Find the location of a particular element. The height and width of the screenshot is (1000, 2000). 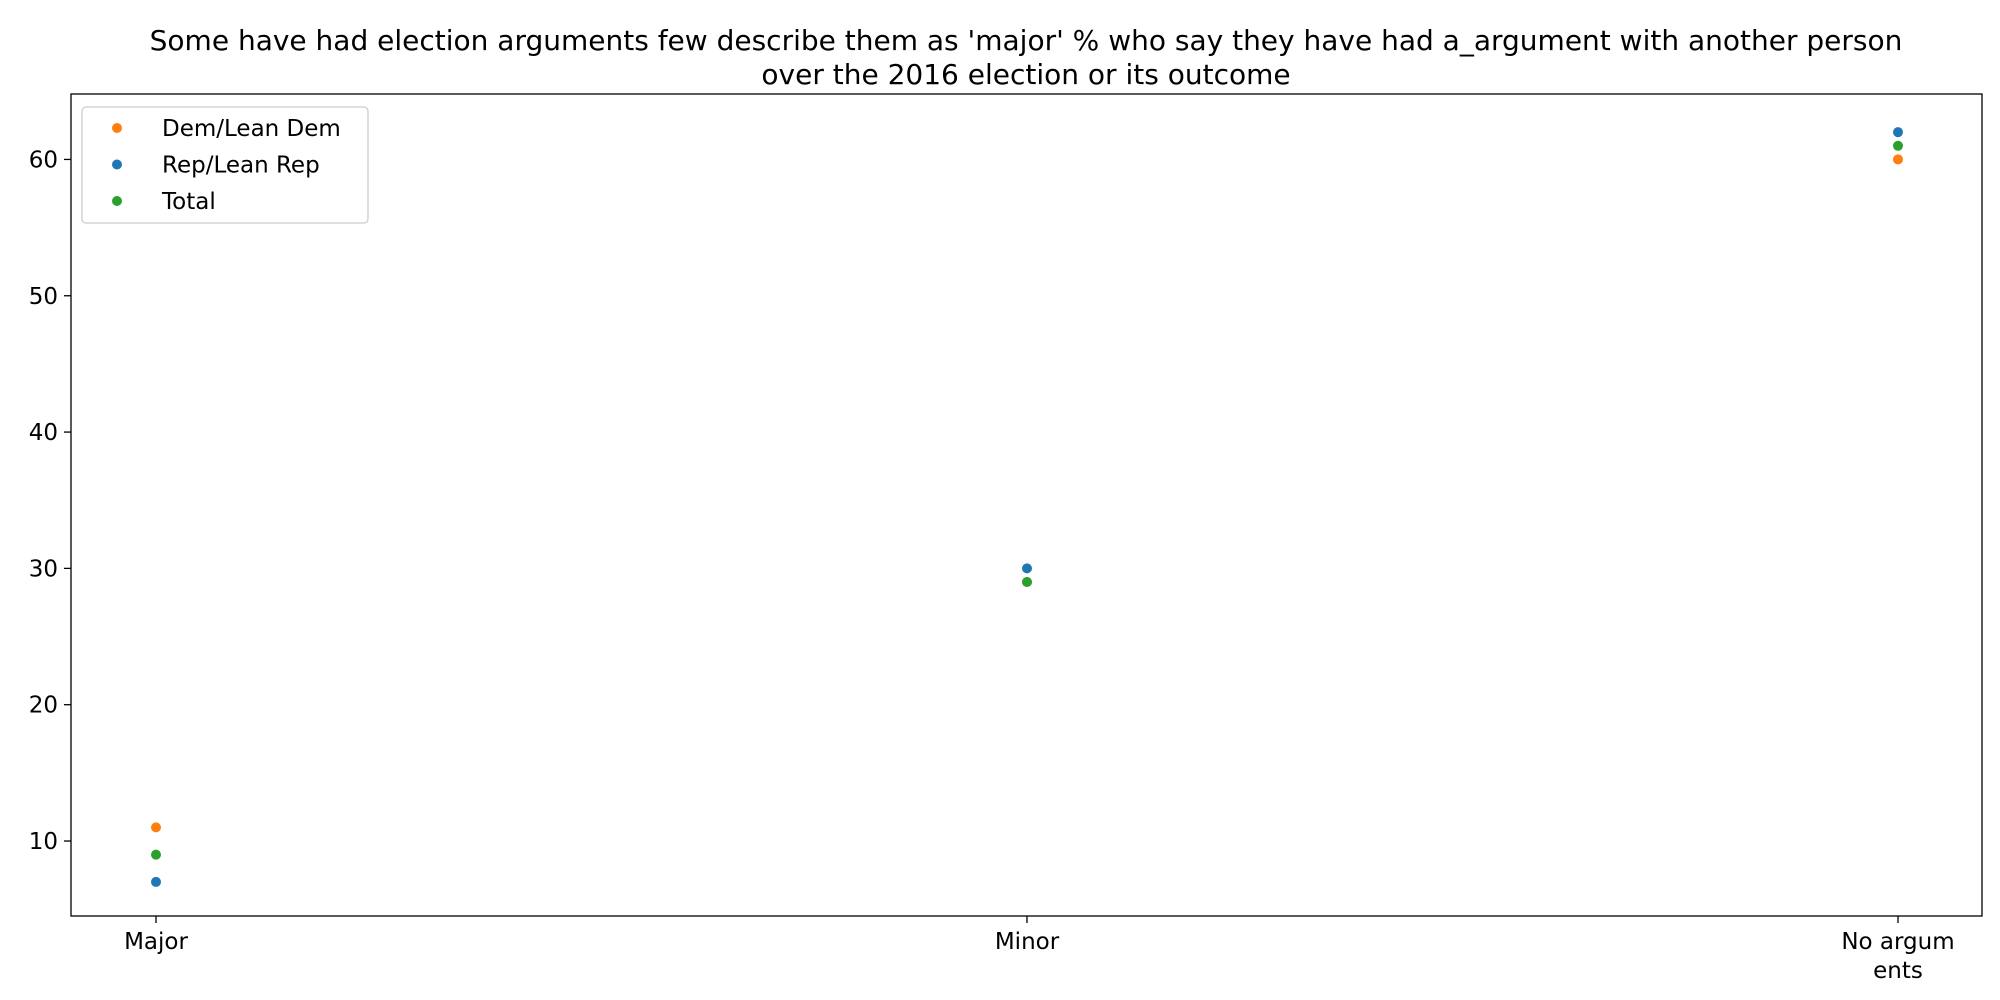

legend: Dem/Lean Dem Rep/Lean Rep Total is located at coordinates (225, 165).